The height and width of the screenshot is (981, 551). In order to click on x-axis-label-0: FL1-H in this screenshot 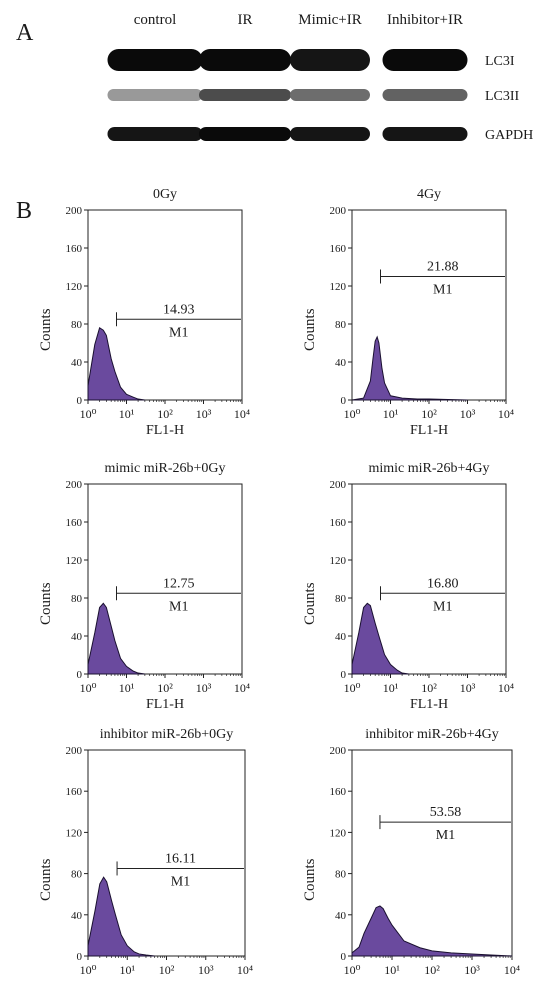, I will do `click(165, 430)`.